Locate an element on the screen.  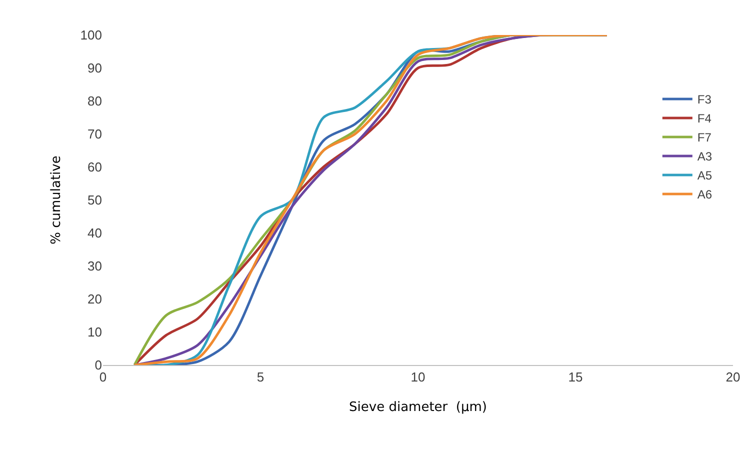
y-tick-label: 50 is located at coordinates (95, 200).